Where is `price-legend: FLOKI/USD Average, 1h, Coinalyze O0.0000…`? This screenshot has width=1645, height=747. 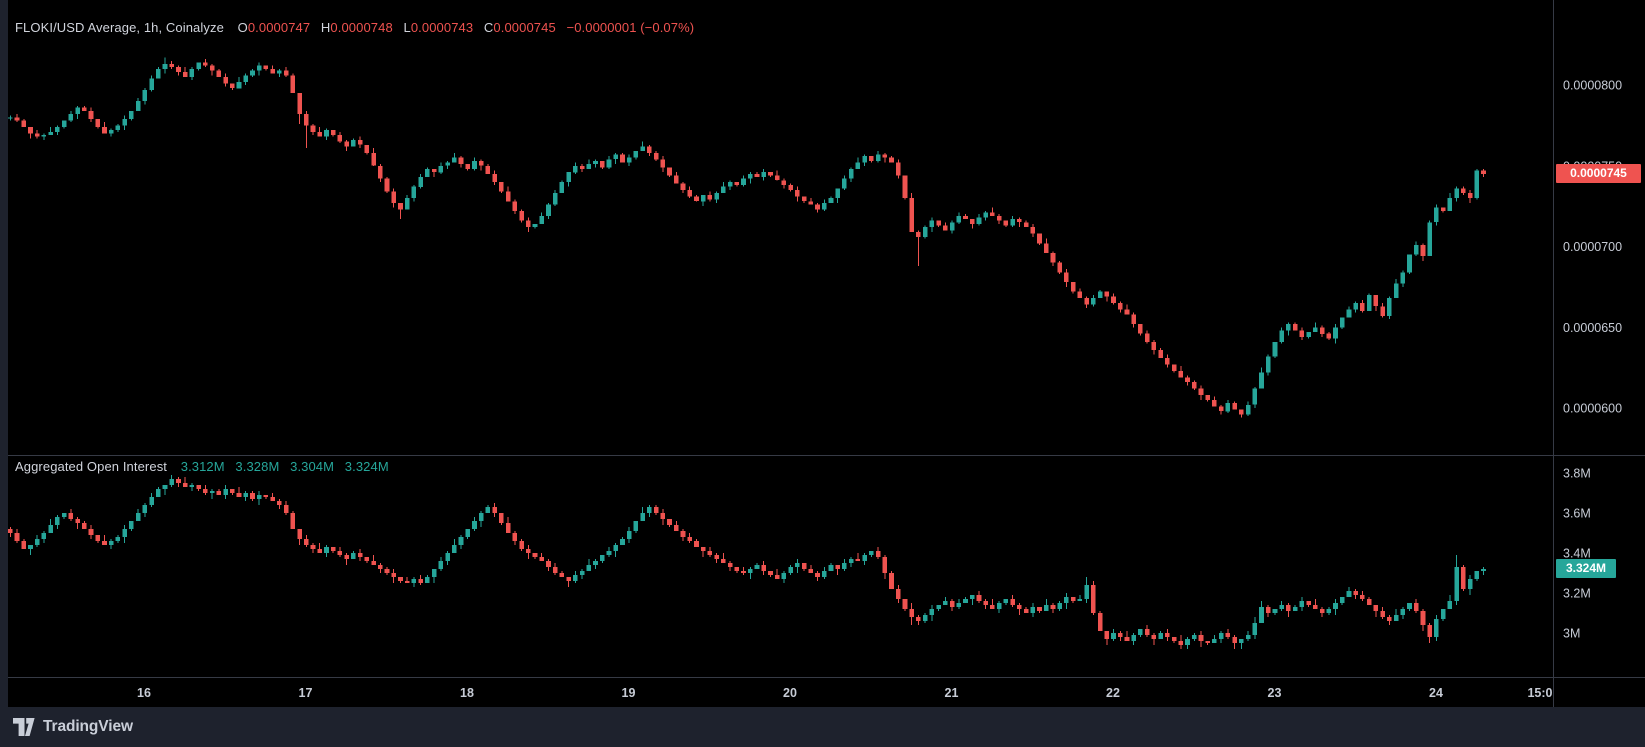
price-legend: FLOKI/USD Average, 1h, Coinalyze O0.0000… is located at coordinates (354, 27).